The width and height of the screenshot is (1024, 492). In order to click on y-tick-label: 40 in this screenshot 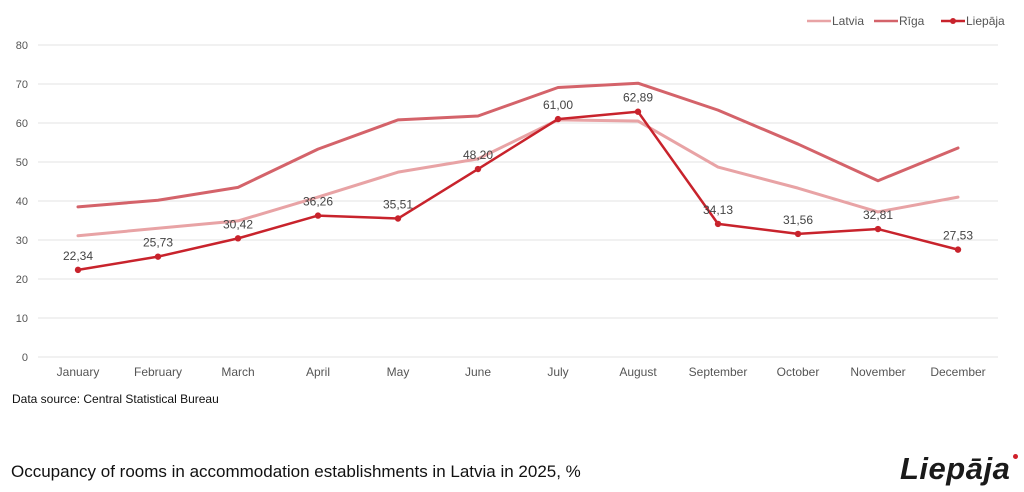, I will do `click(22, 202)`.